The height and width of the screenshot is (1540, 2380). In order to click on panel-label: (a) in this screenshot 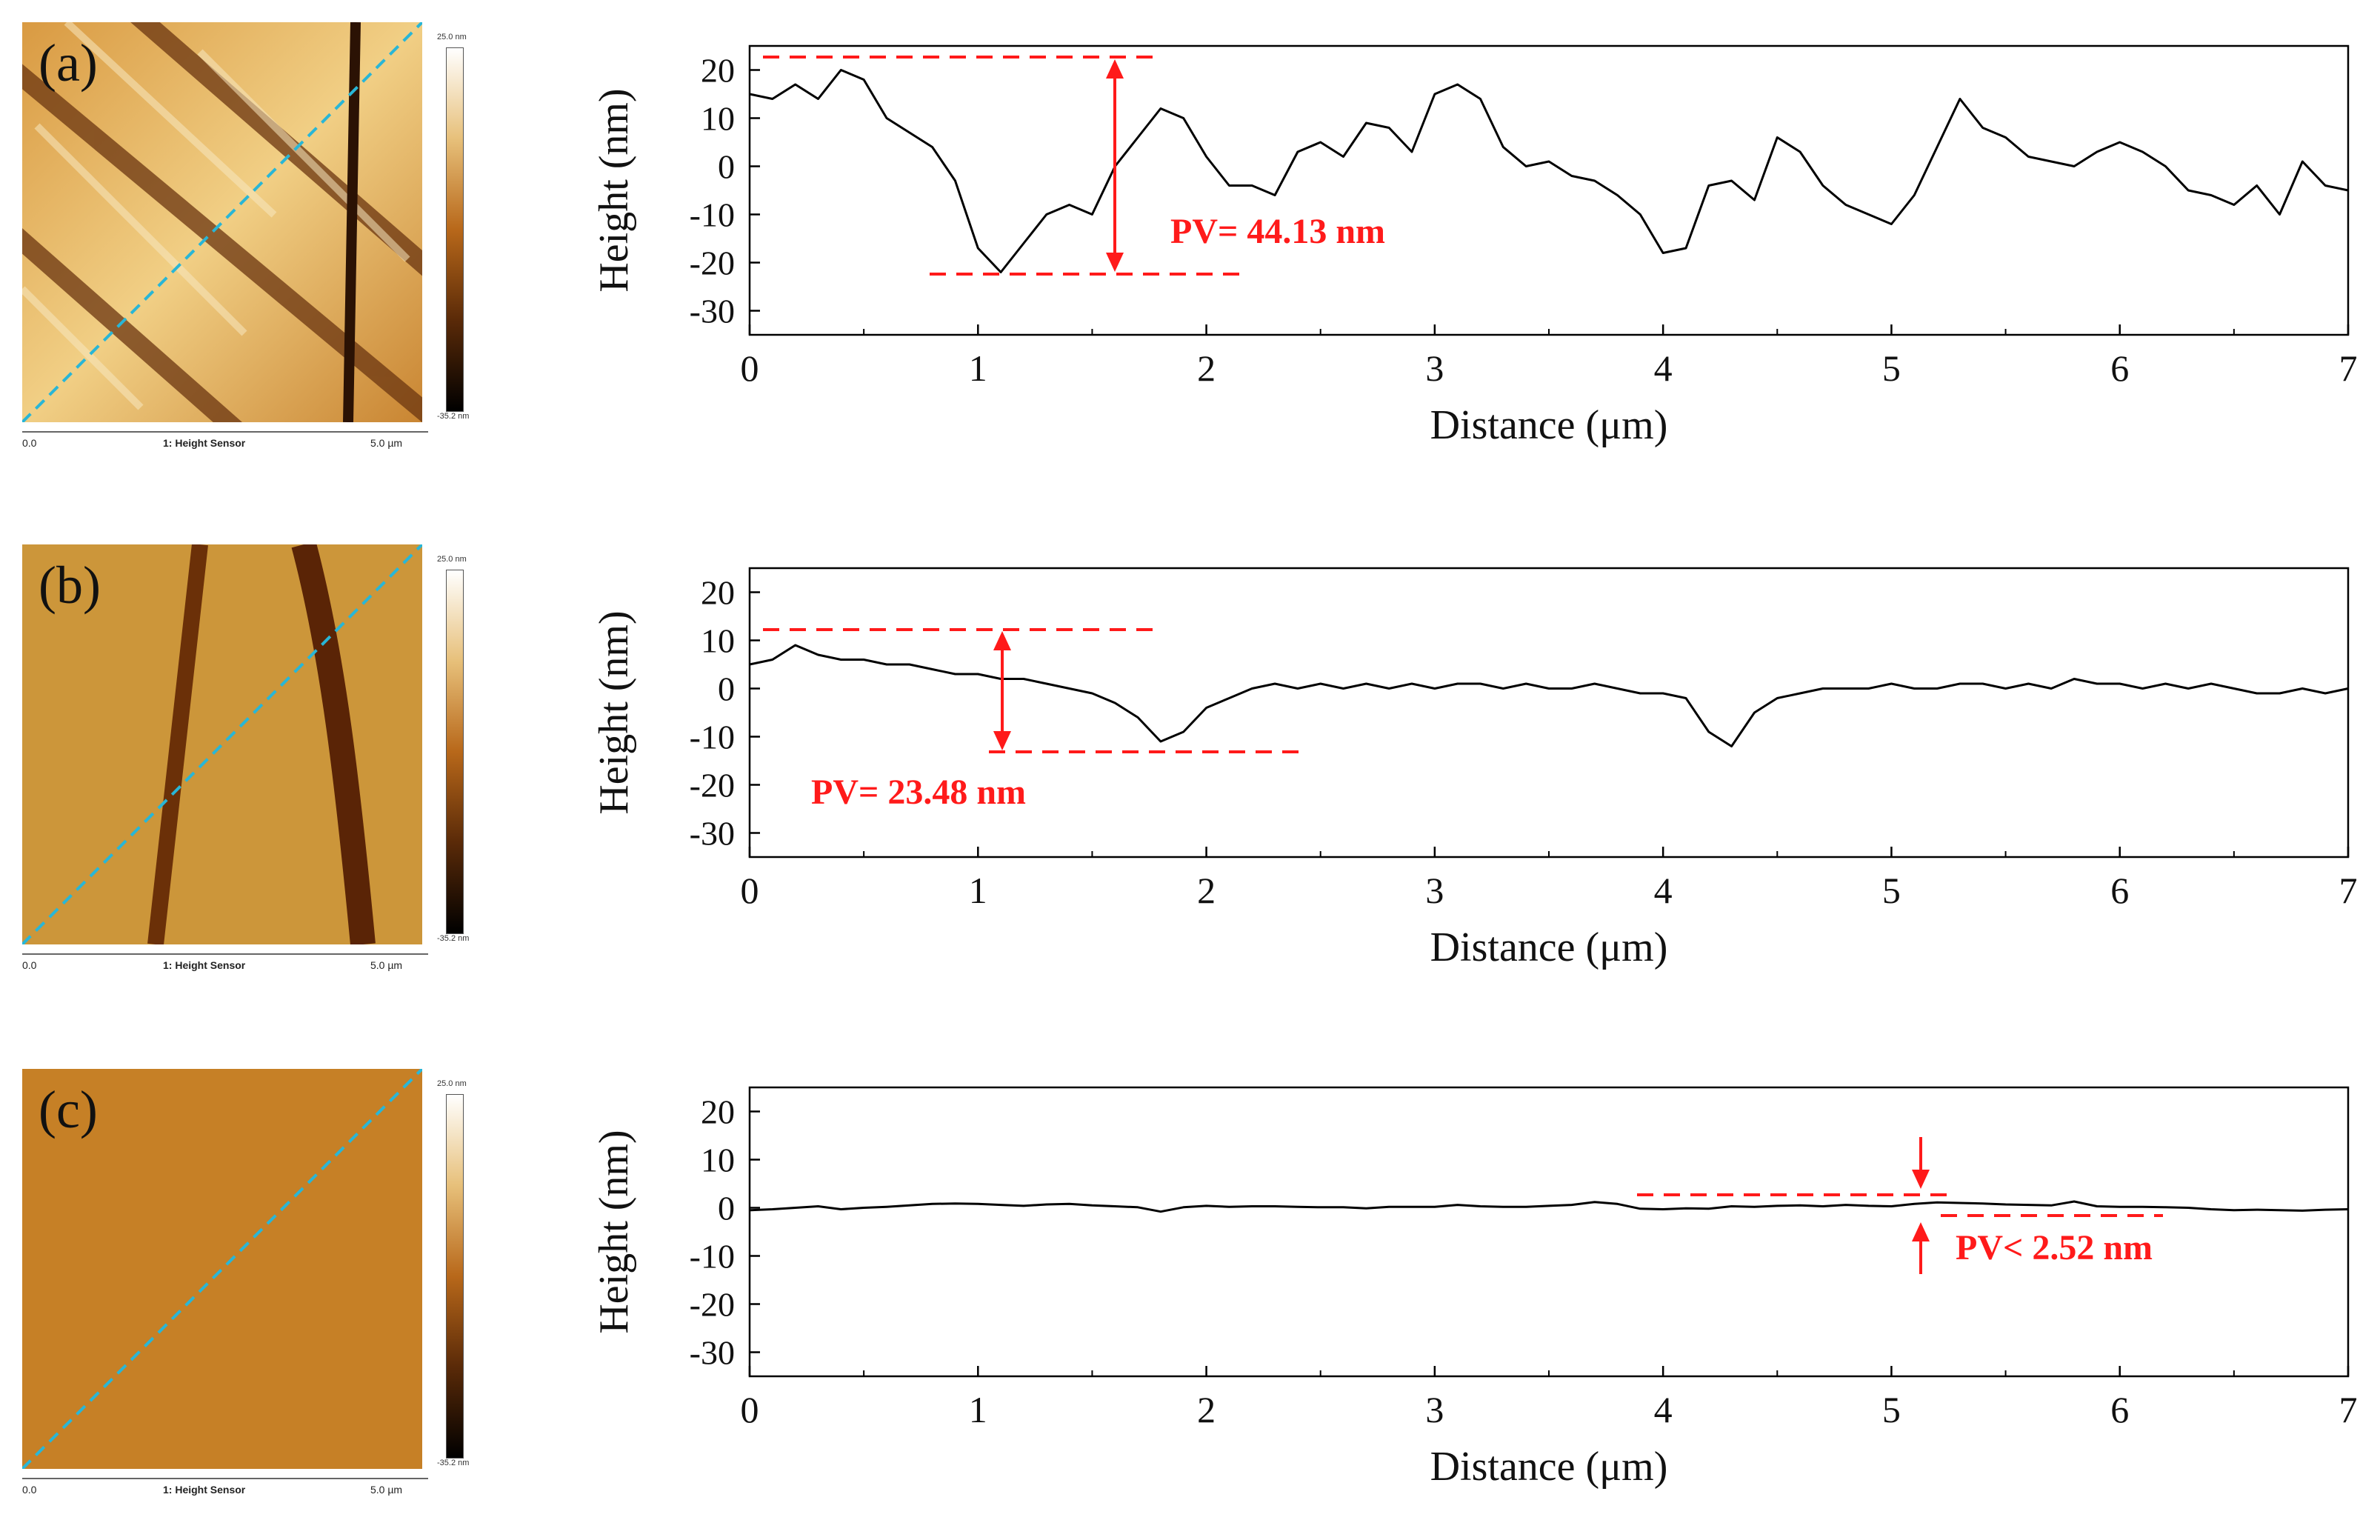, I will do `click(68, 63)`.